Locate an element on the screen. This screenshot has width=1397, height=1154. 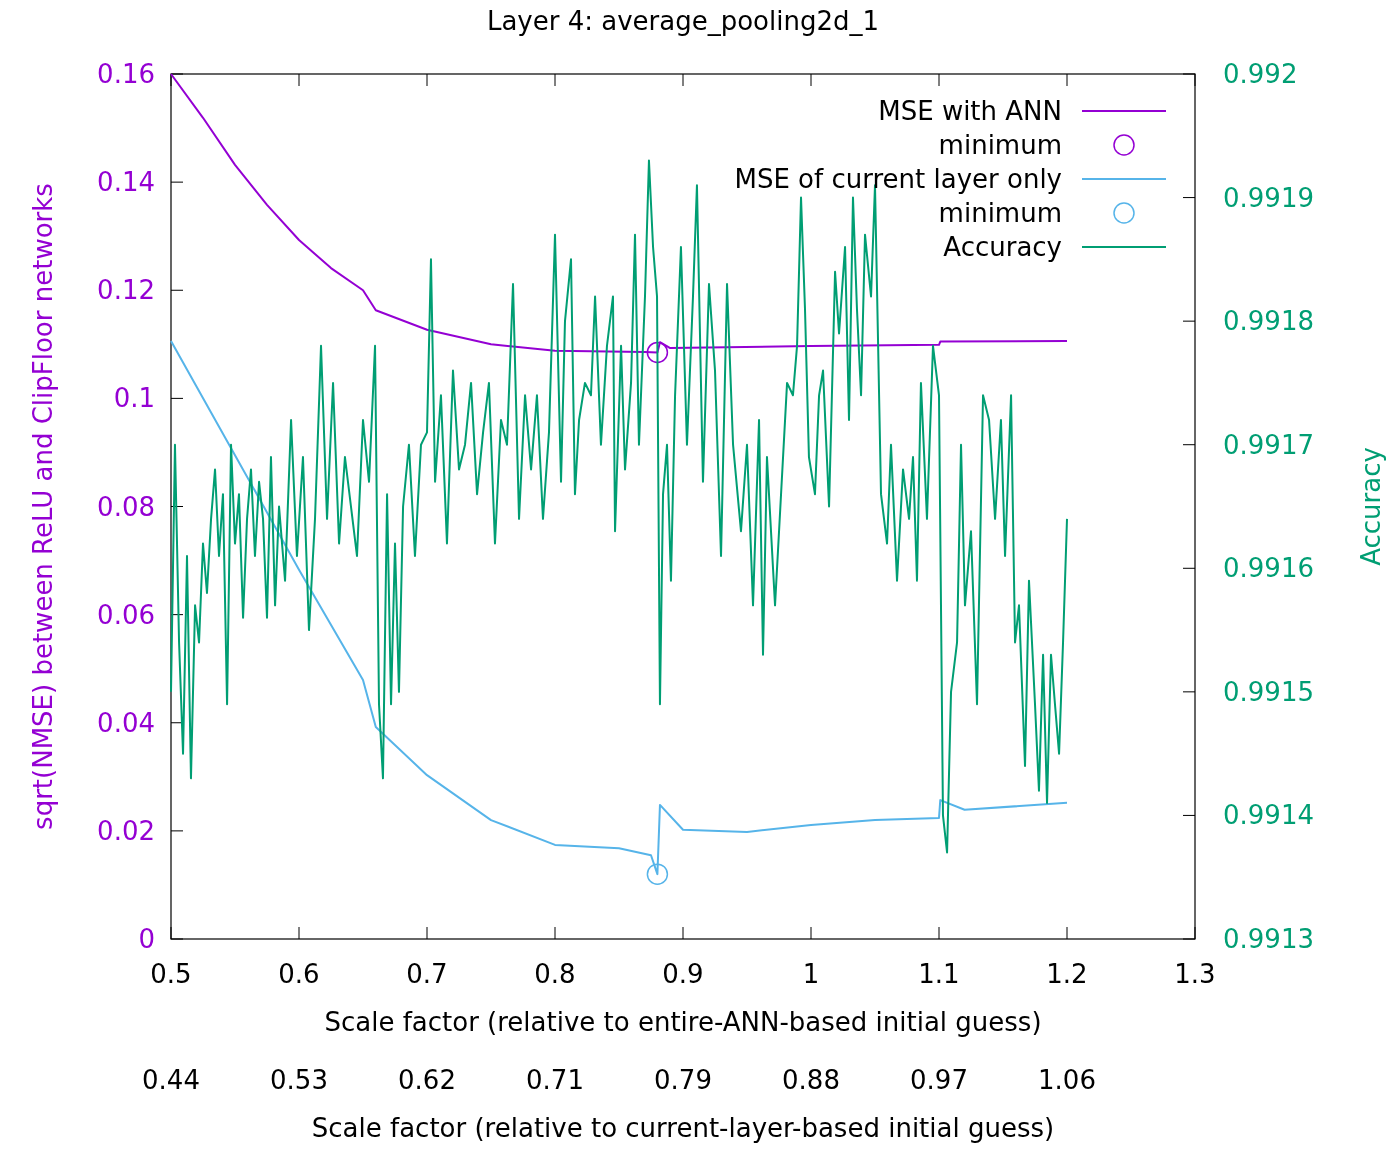
x2-tick-label: 0.88 is located at coordinates (811, 1080).